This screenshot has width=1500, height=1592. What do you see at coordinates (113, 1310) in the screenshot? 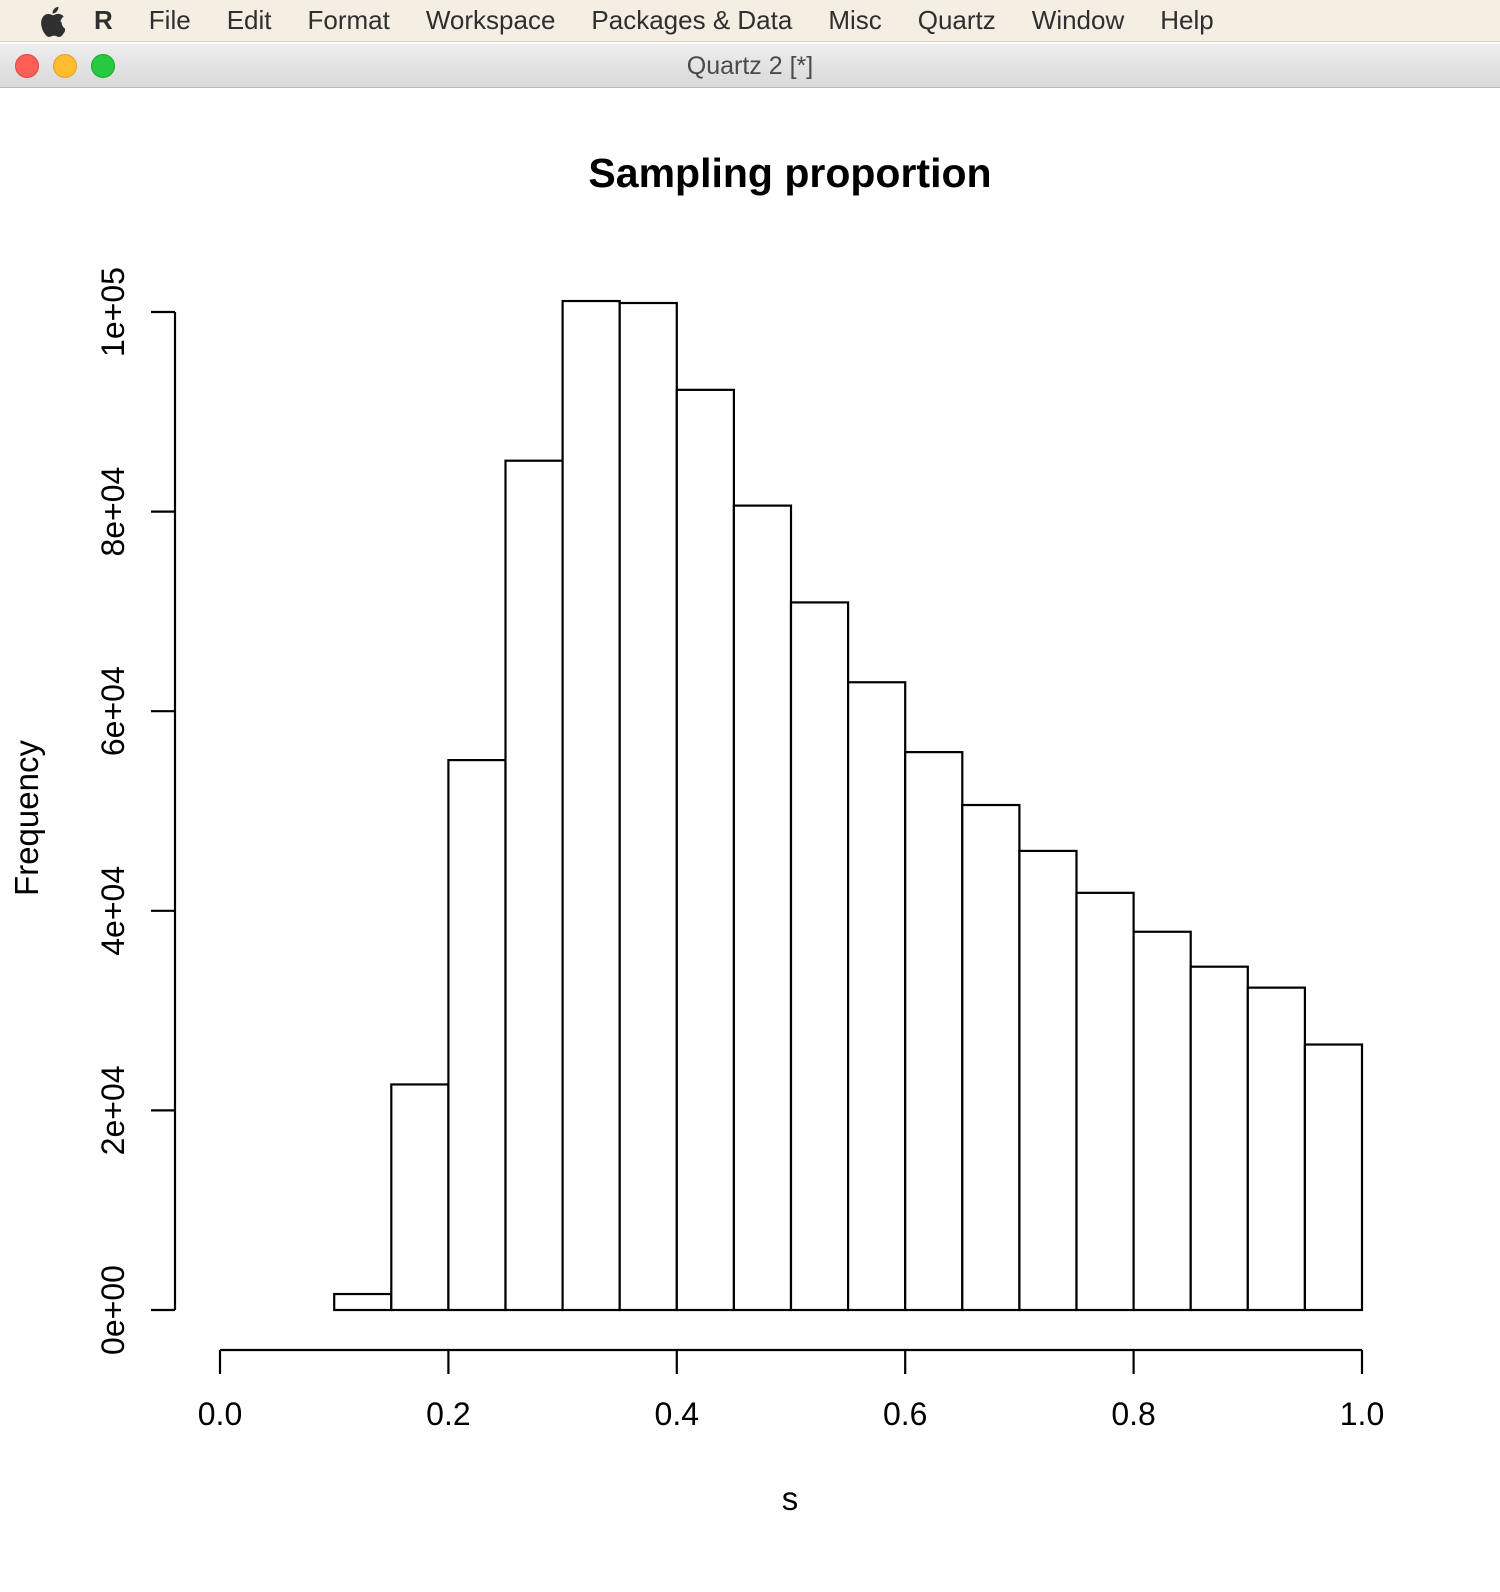
I see `y-tick-label: 0e+00` at bounding box center [113, 1310].